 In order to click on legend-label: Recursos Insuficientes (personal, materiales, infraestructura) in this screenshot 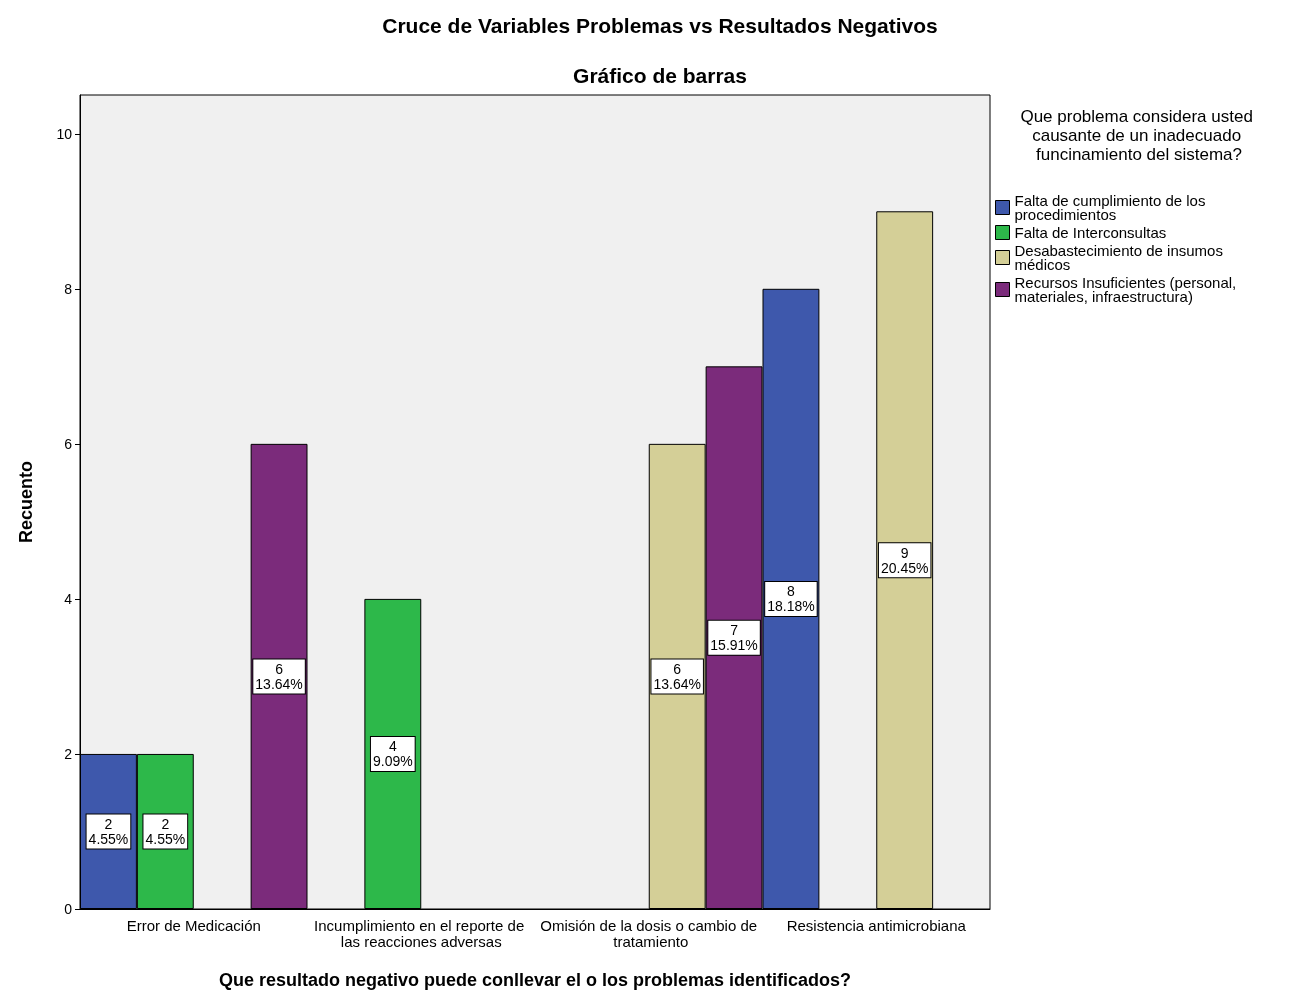, I will do `click(1127, 289)`.